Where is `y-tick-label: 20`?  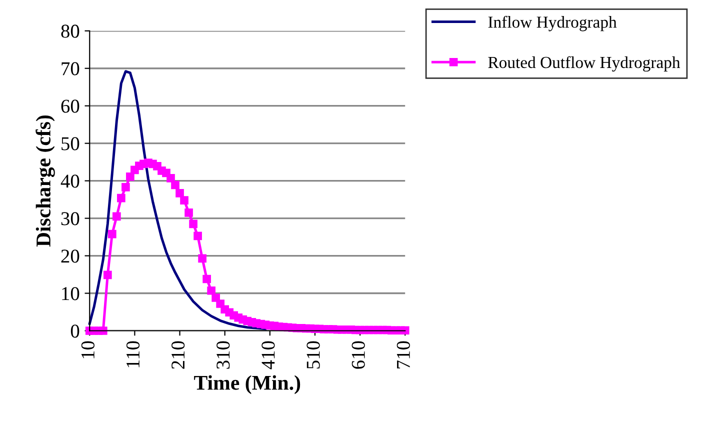
y-tick-label: 20 is located at coordinates (70, 256).